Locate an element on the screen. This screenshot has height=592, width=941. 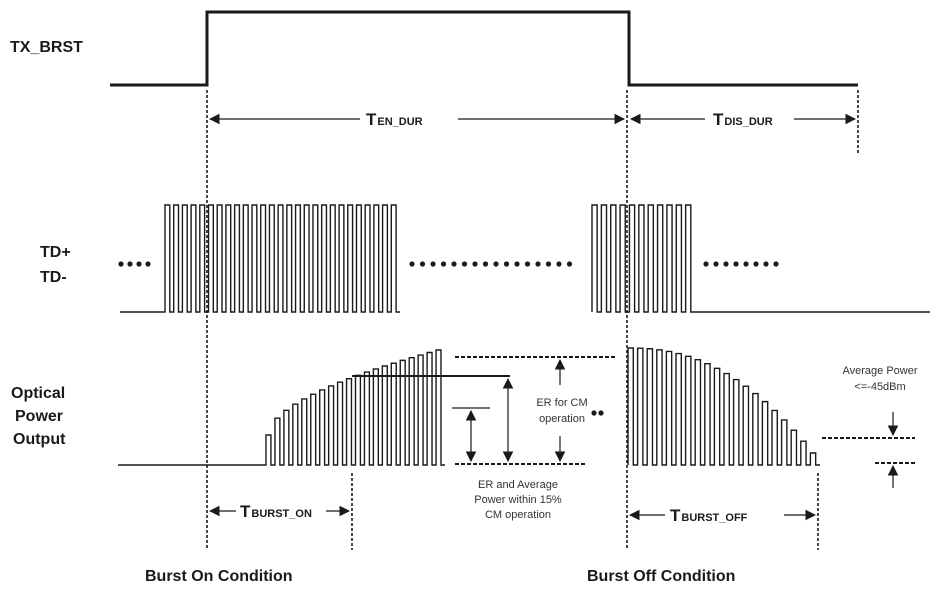
er-cm-label-line1: ER for CM is located at coordinates (561, 403).